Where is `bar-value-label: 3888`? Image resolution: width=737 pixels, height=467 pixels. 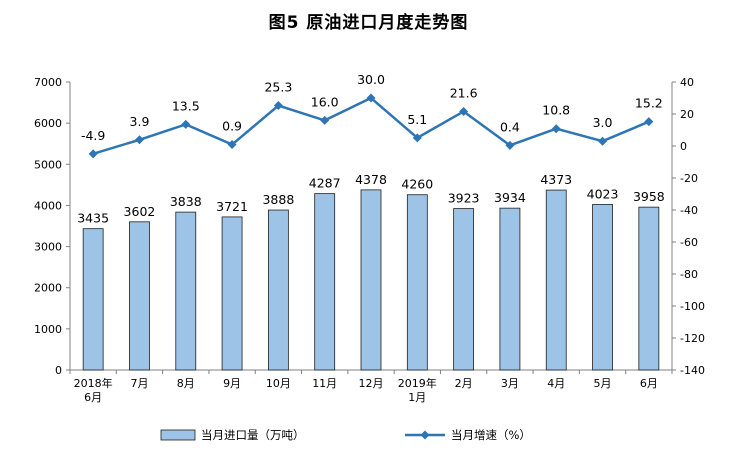 bar-value-label: 3888 is located at coordinates (278, 199).